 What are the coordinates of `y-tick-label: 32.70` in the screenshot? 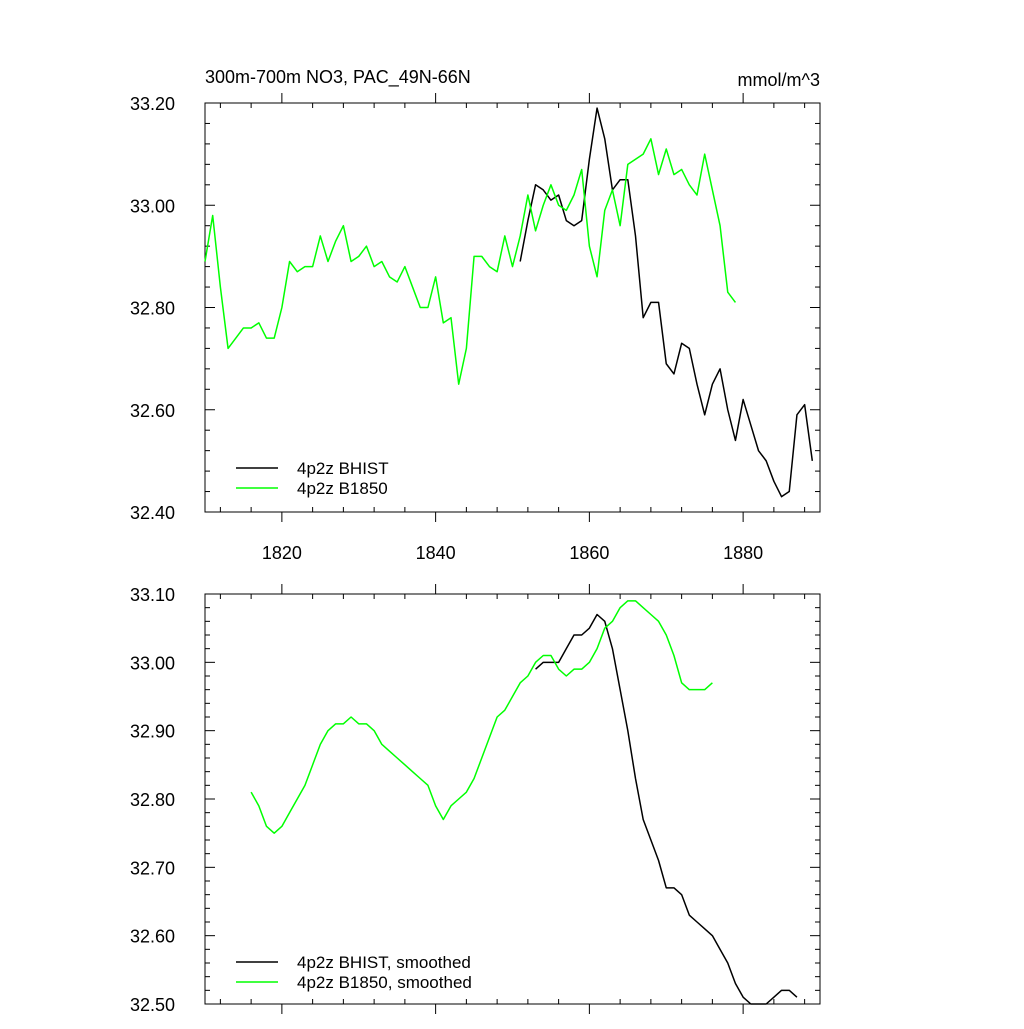 It's located at (152, 868).